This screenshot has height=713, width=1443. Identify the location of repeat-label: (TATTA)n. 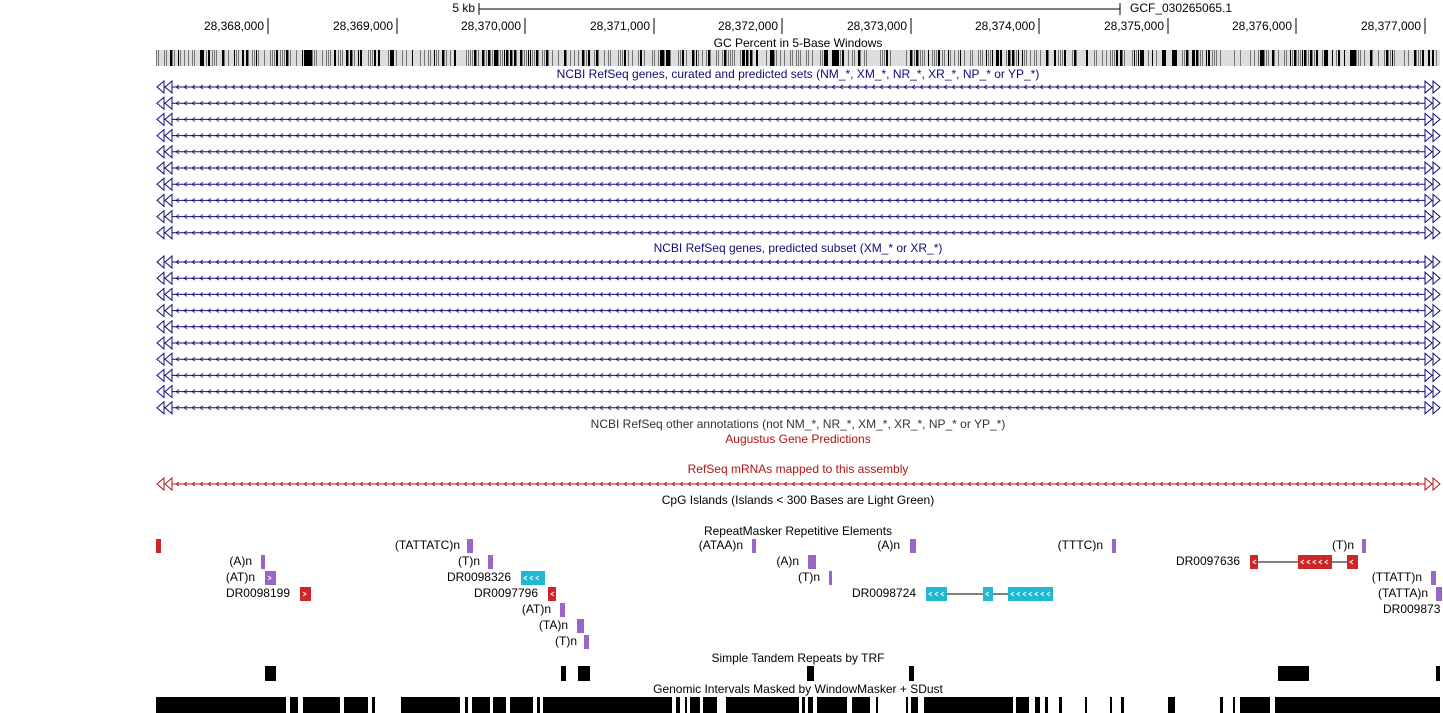
(1403, 593).